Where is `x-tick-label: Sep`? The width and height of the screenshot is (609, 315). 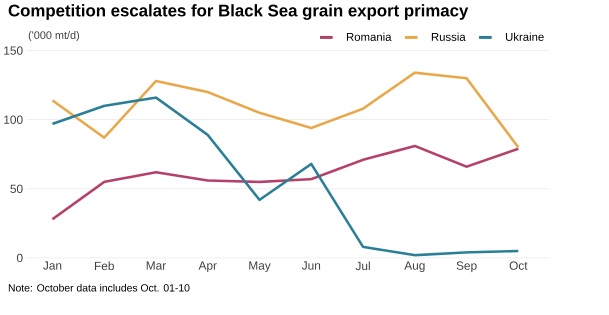
x-tick-label: Sep is located at coordinates (466, 266).